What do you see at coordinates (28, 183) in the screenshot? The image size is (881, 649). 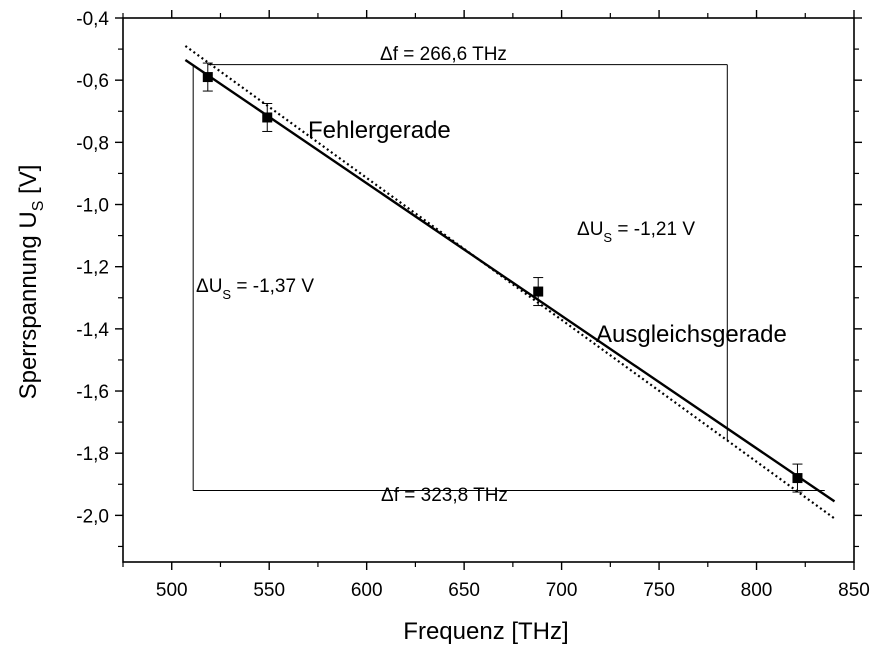 I see `y-axis-title-unit: [V]` at bounding box center [28, 183].